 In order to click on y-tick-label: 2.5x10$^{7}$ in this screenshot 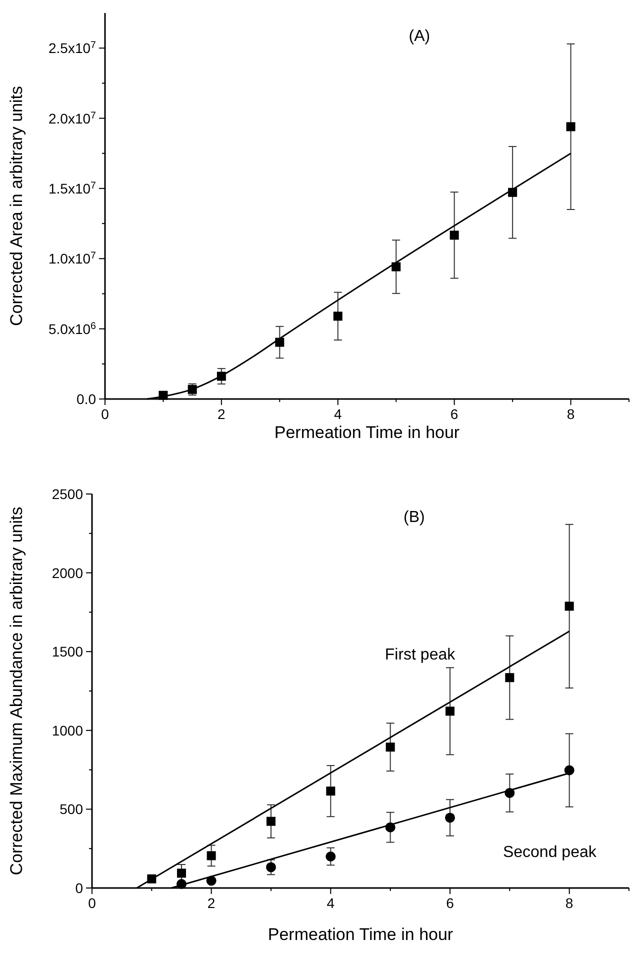, I will do `click(72, 48)`.